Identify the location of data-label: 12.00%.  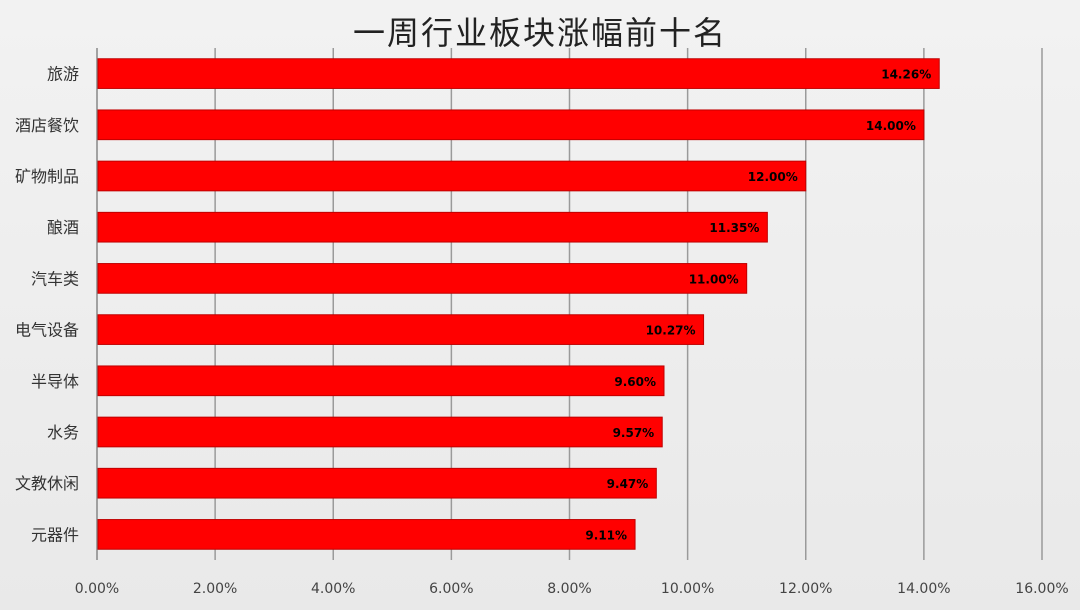
(773, 177).